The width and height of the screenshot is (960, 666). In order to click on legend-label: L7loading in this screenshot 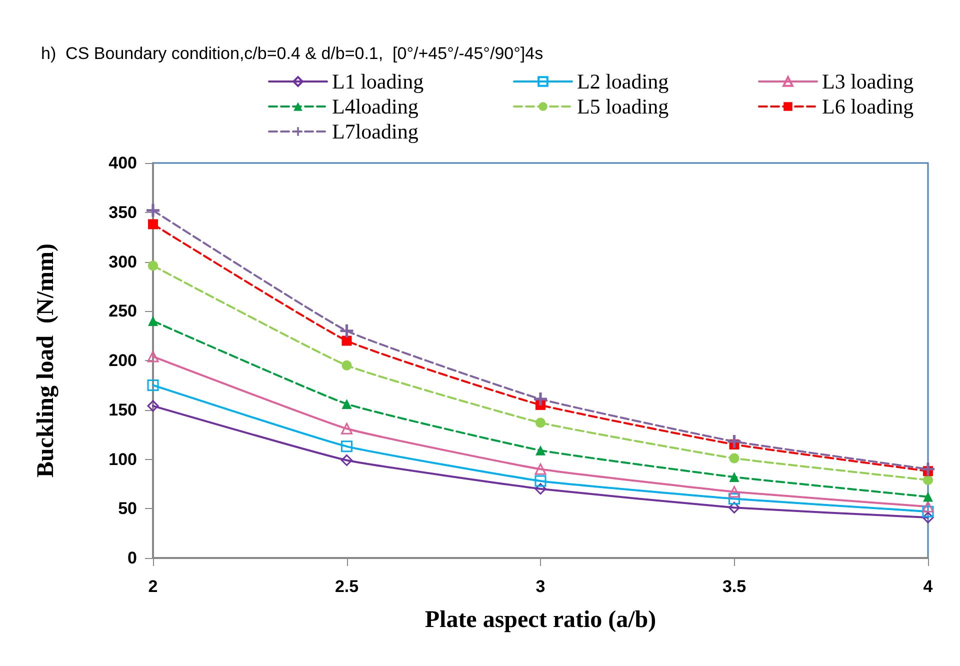, I will do `click(375, 132)`.